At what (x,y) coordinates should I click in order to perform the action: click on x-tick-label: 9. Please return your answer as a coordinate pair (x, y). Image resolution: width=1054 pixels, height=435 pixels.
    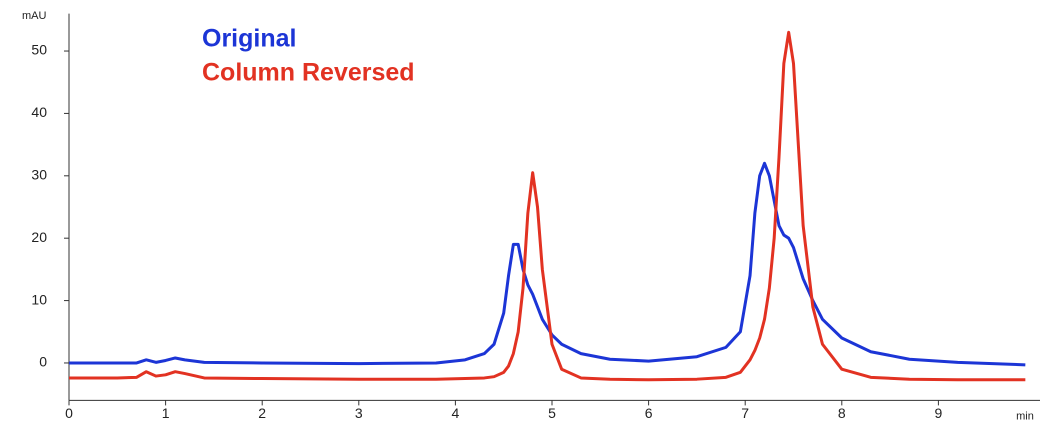
    Looking at the image, I should click on (939, 413).